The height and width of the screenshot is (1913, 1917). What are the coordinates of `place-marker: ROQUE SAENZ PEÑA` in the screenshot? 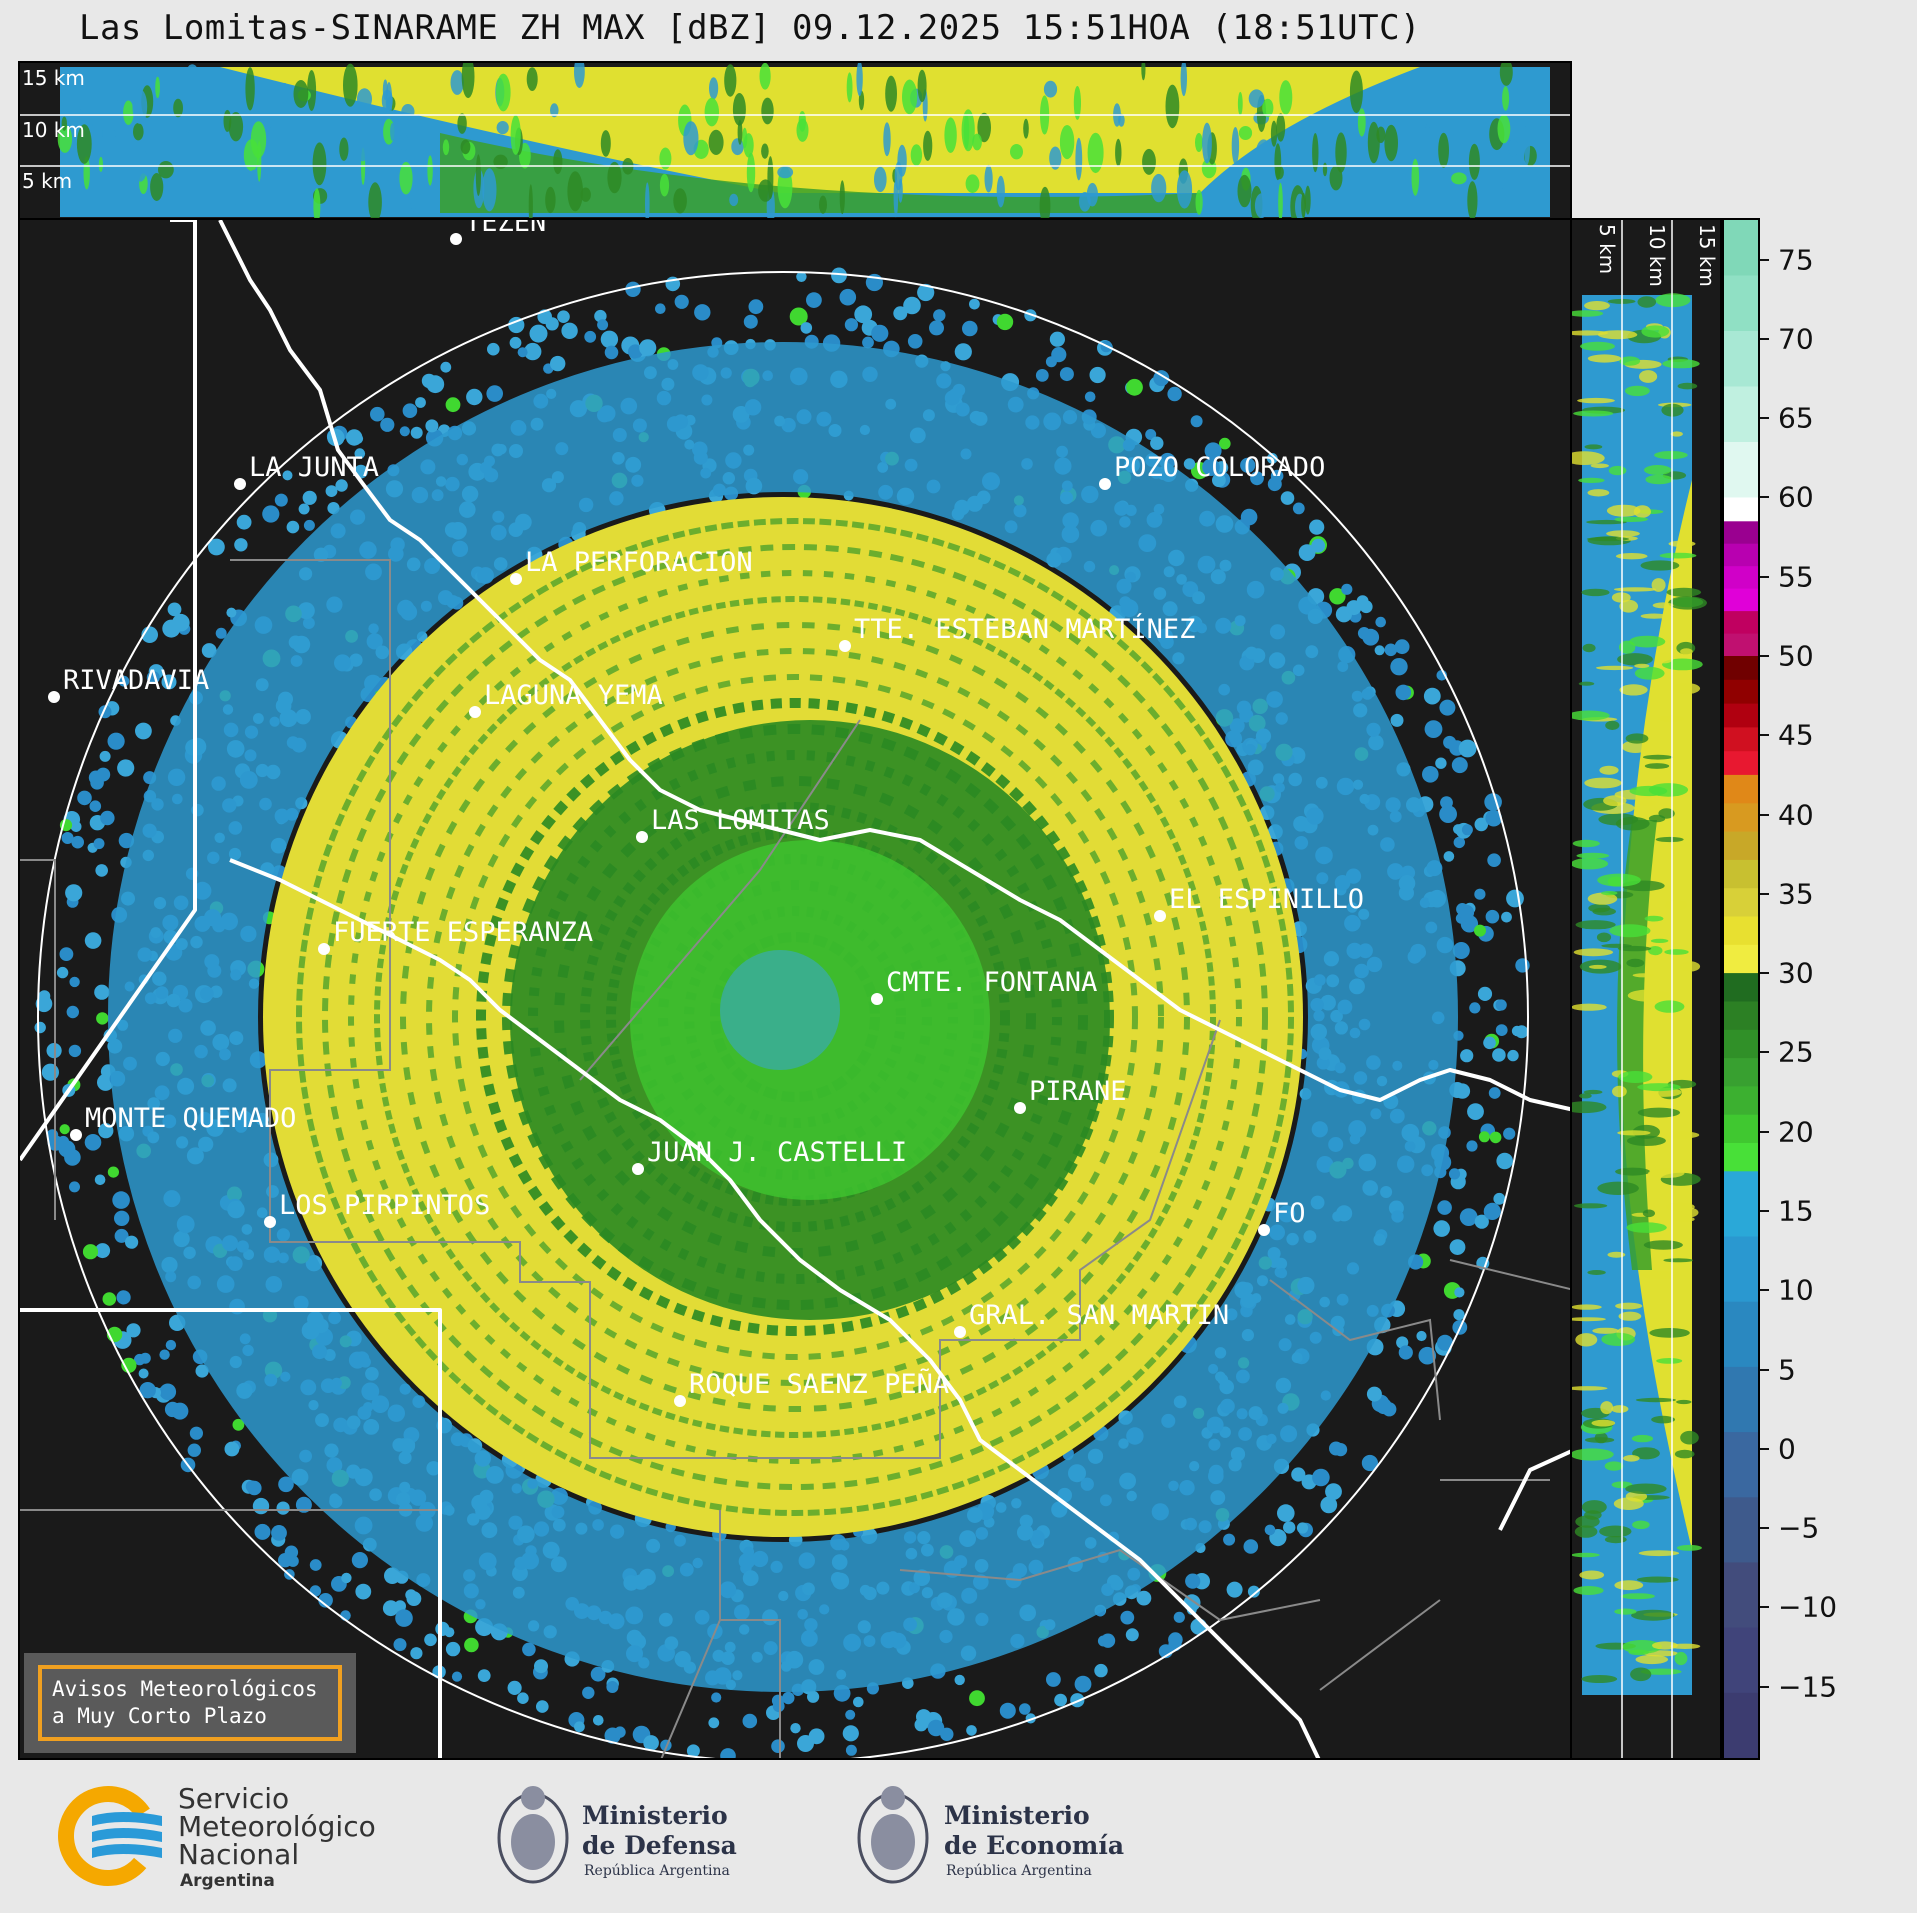 It's located at (811, 1387).